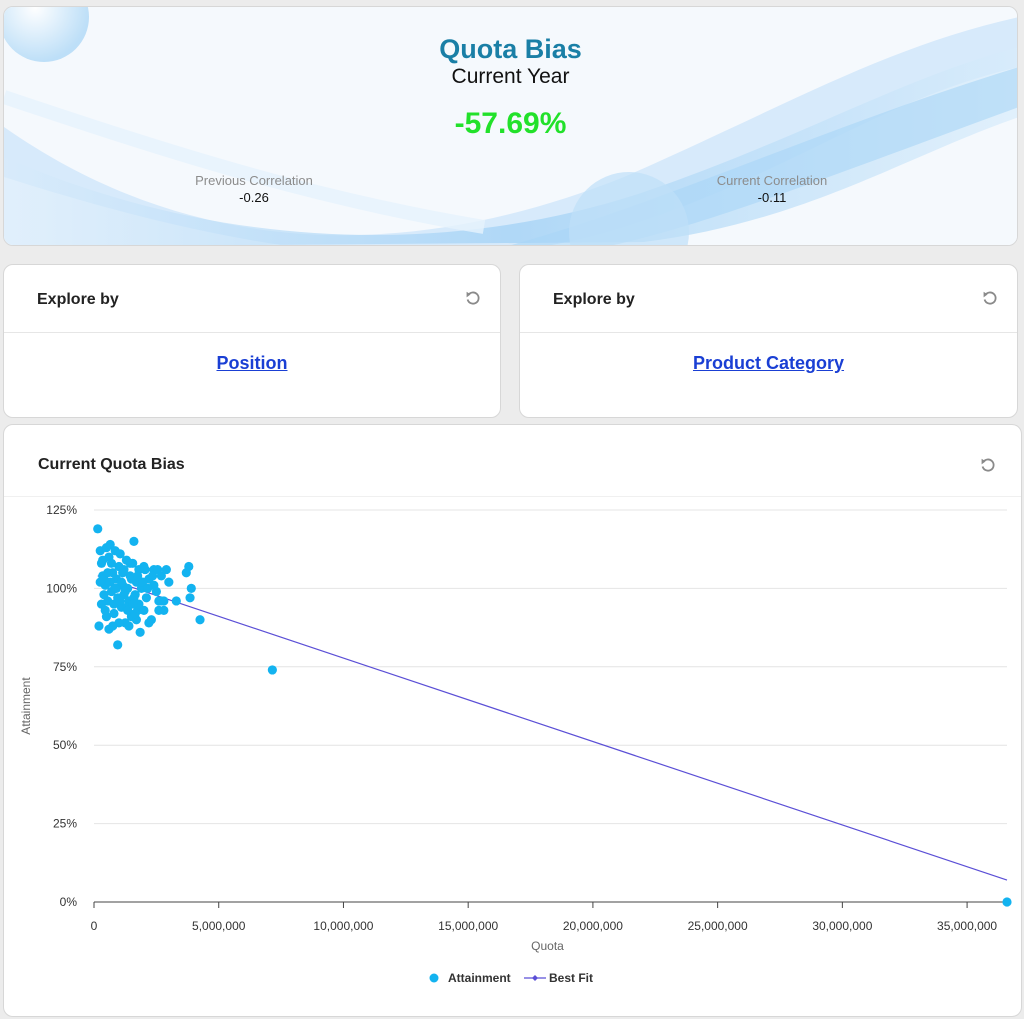 Image resolution: width=1024 pixels, height=1019 pixels. I want to click on period-subtitle: Current Year, so click(510, 76).